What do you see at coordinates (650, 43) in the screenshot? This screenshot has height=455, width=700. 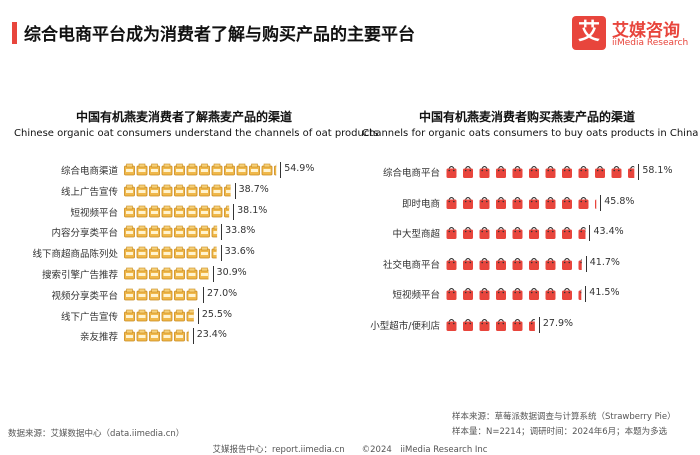 I see `logo-name-en: iiMedia Research` at bounding box center [650, 43].